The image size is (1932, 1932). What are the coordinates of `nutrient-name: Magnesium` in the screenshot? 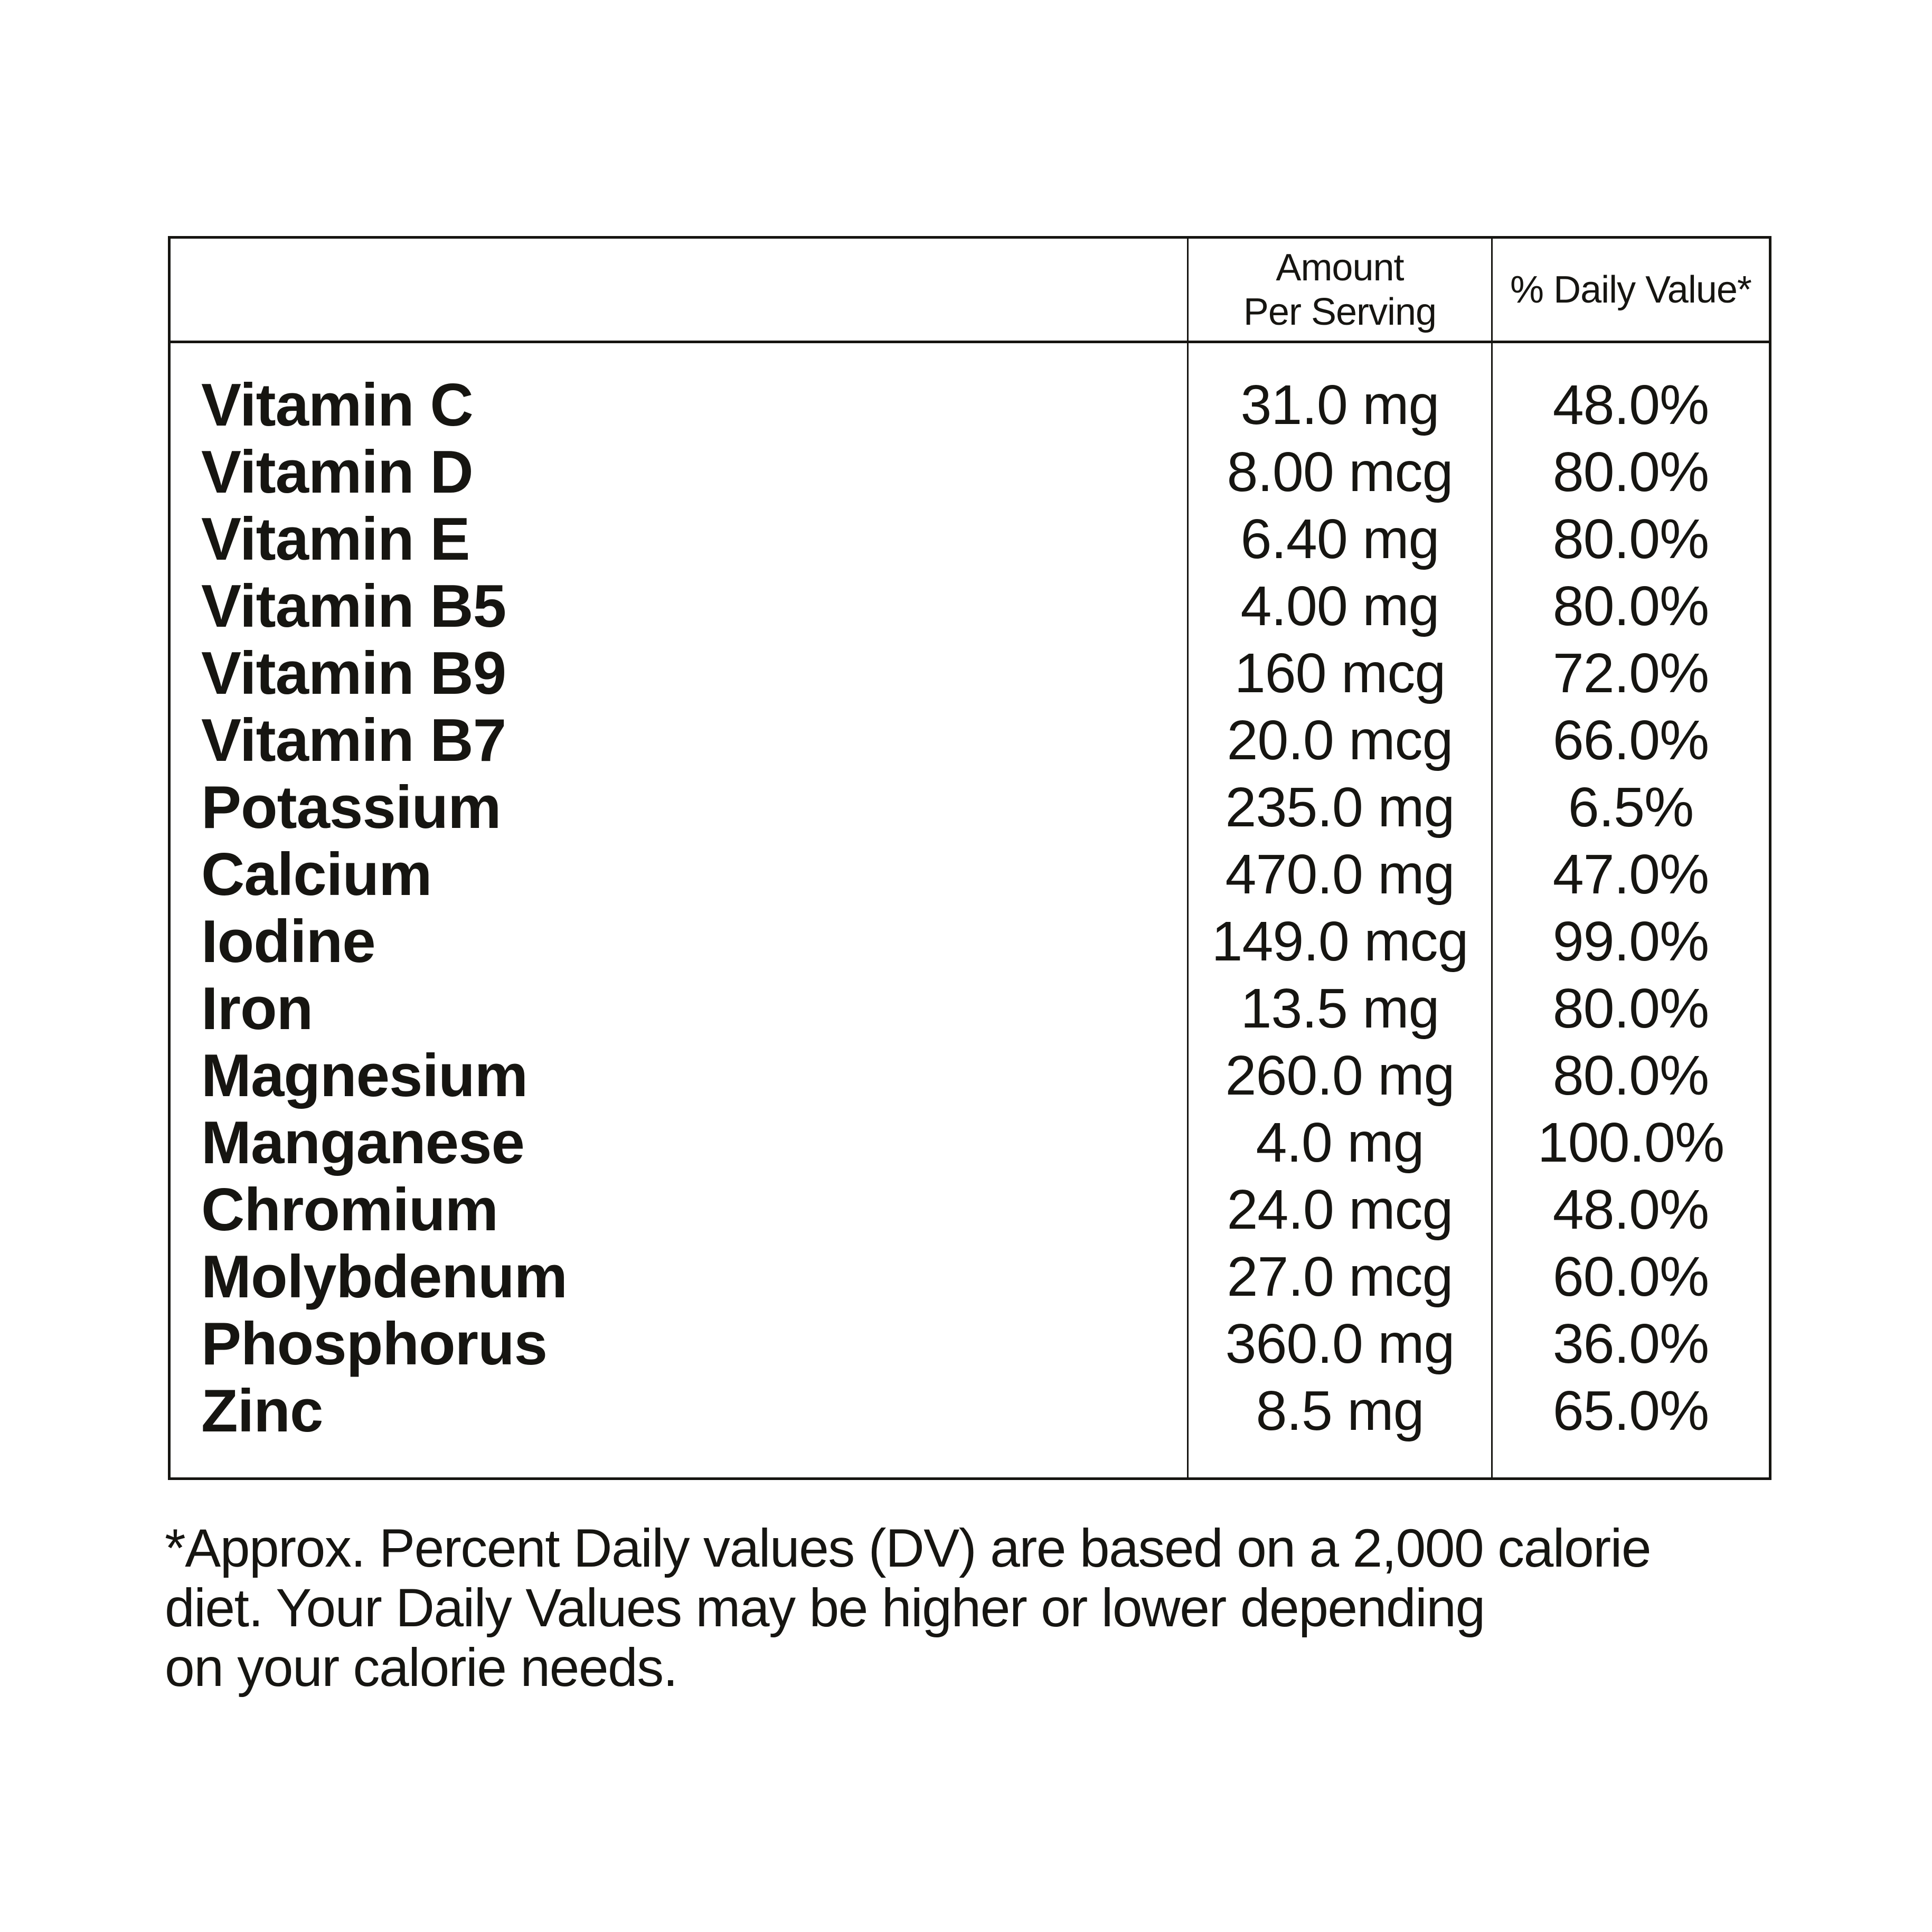 It's located at (365, 1076).